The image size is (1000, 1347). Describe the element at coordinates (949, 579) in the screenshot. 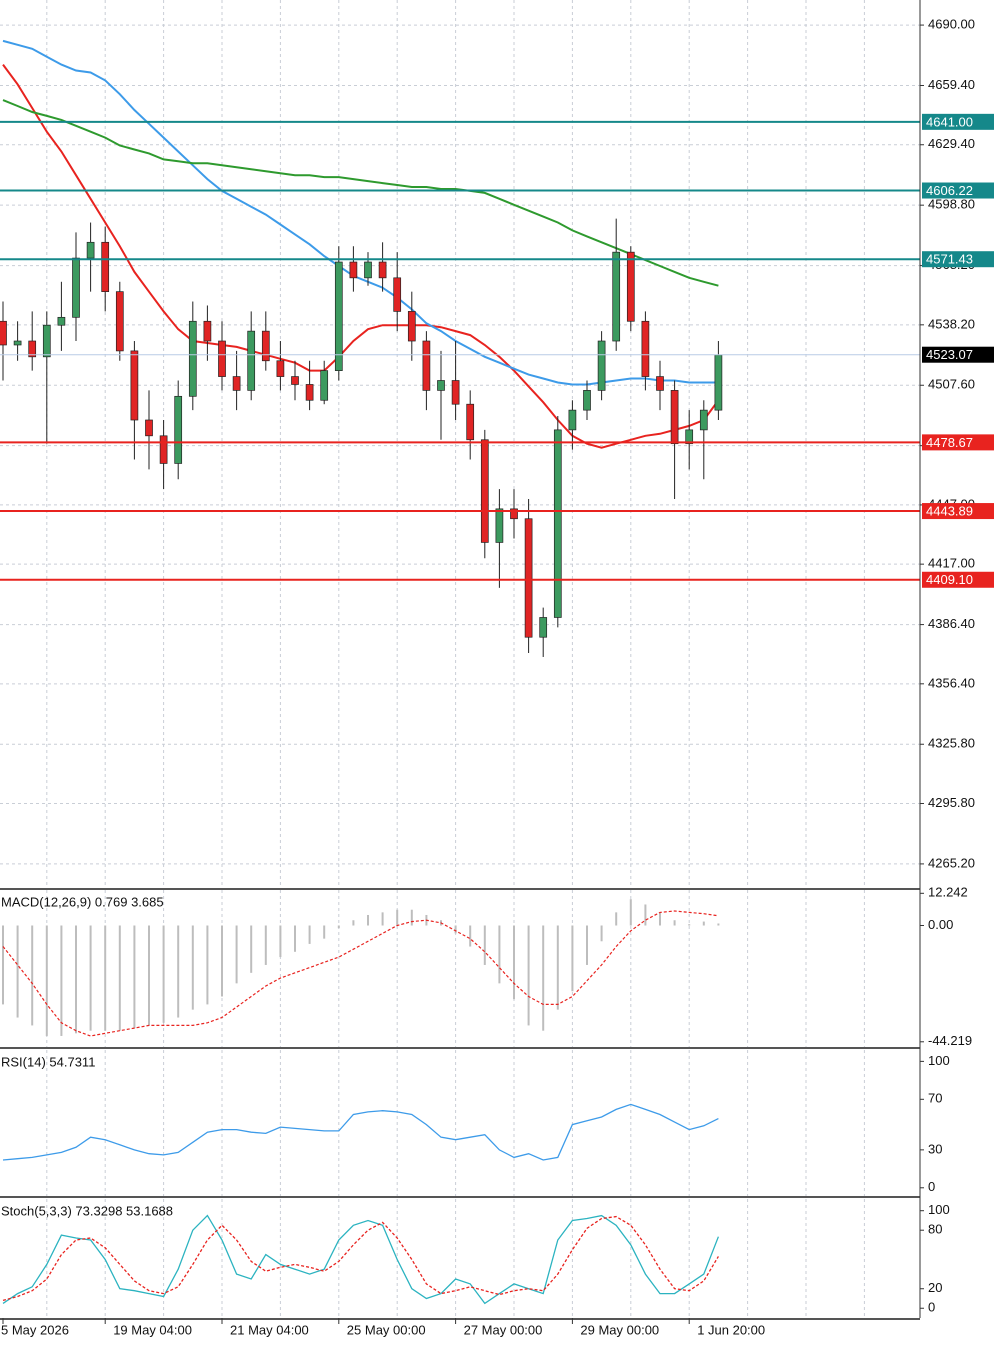

I see `level-label: 4409.10` at that location.